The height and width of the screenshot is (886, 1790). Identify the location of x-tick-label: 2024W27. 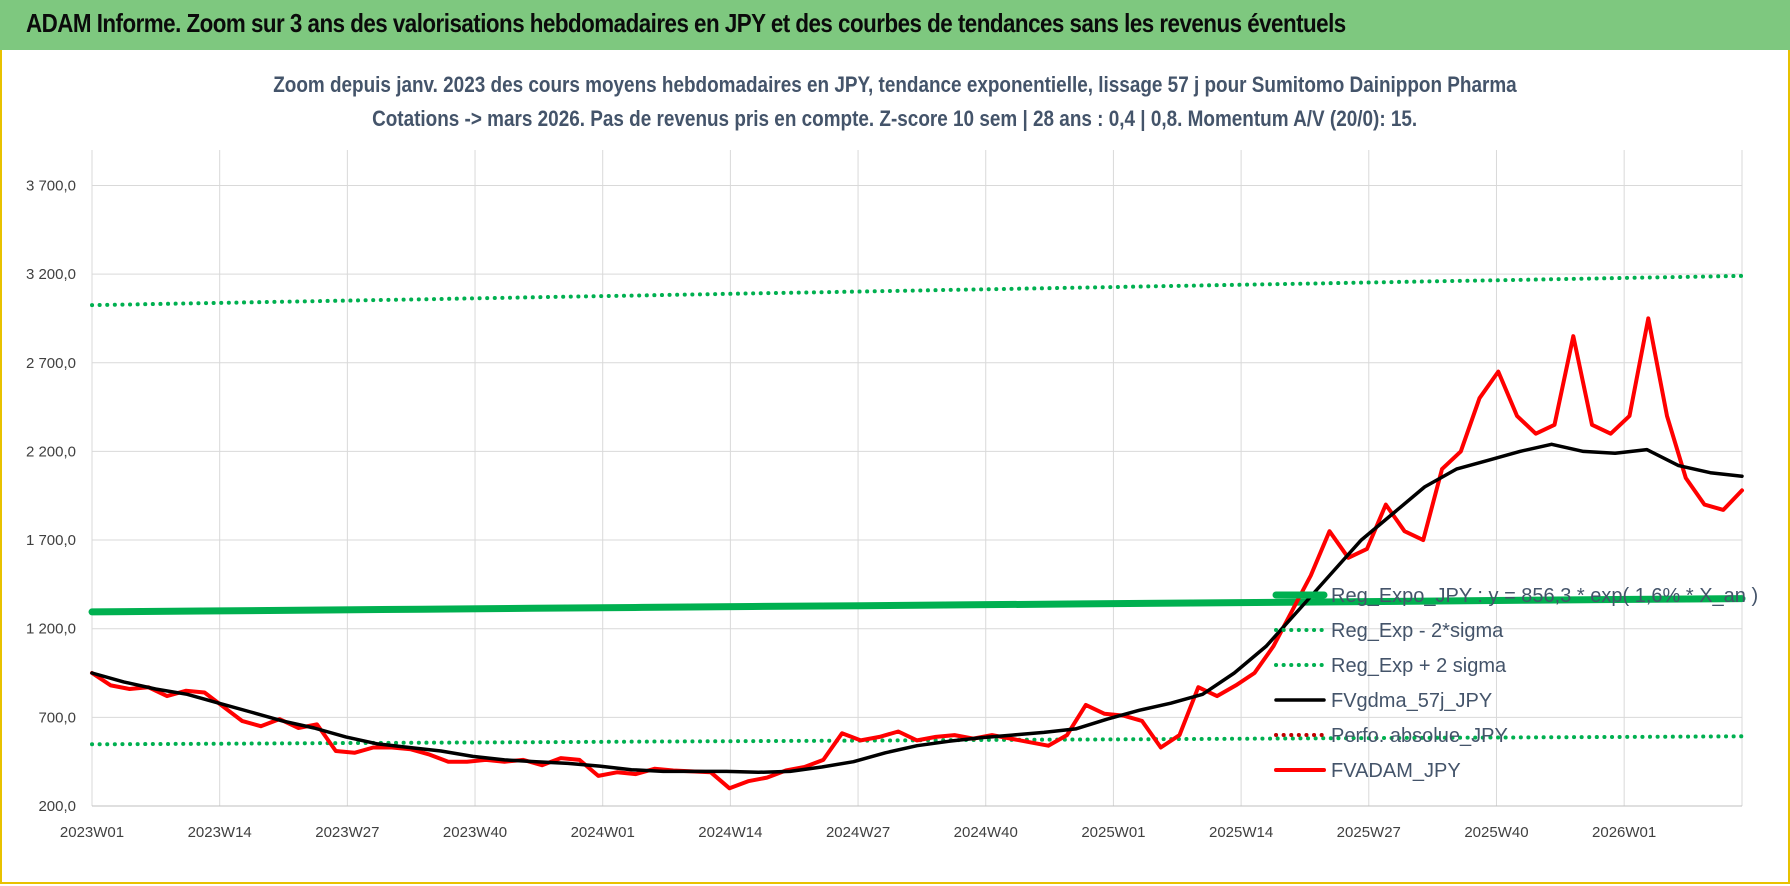
(858, 832).